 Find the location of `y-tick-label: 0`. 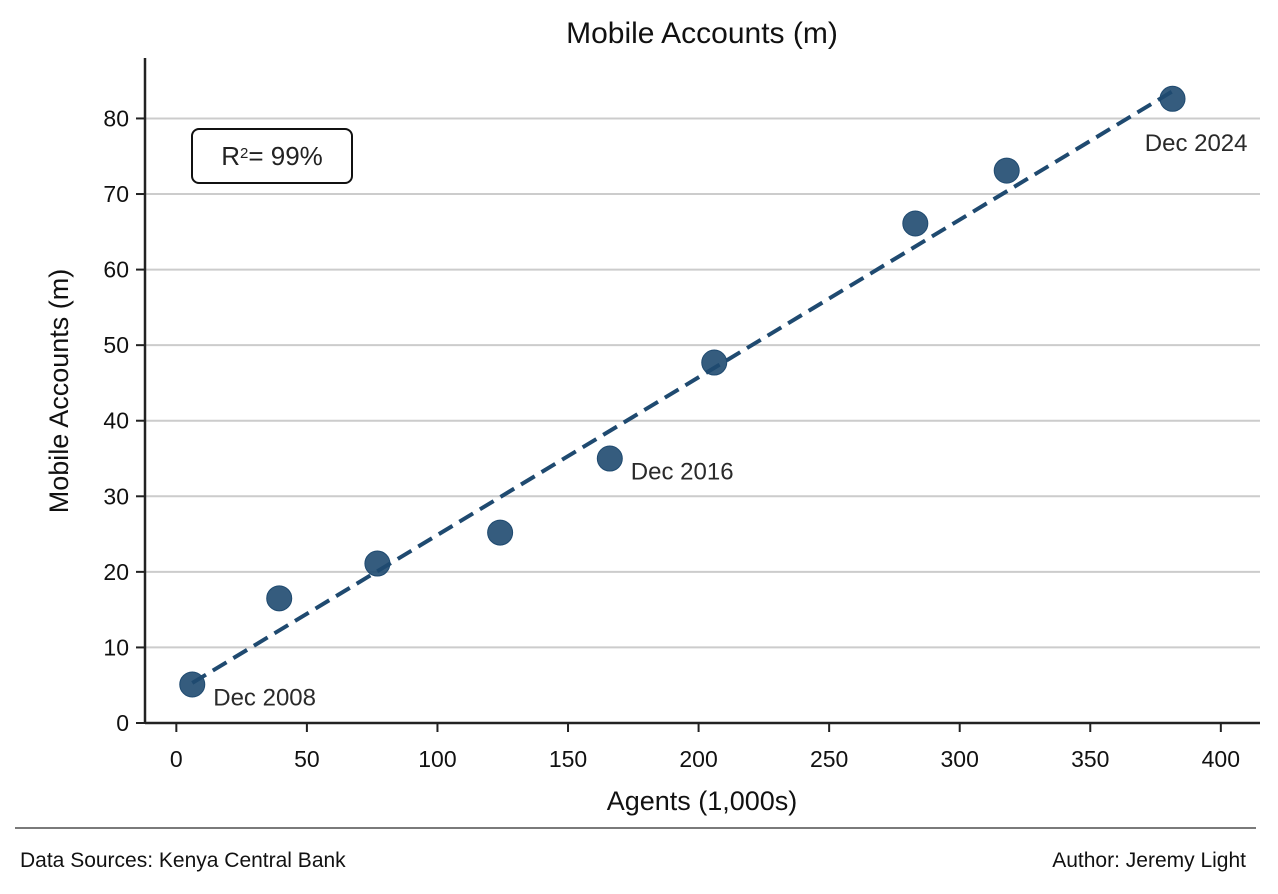

y-tick-label: 0 is located at coordinates (122, 723).